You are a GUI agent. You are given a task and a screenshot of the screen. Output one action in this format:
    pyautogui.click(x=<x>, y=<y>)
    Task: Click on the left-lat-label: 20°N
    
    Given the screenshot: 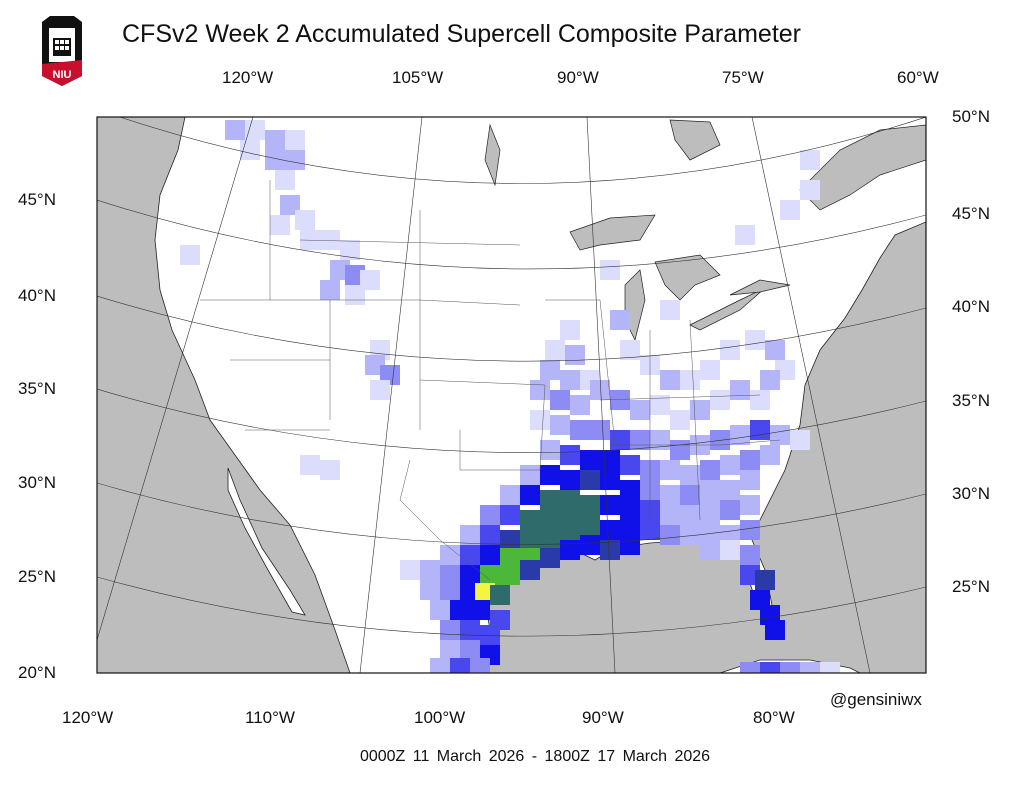 What is the action you would take?
    pyautogui.click(x=37, y=672)
    